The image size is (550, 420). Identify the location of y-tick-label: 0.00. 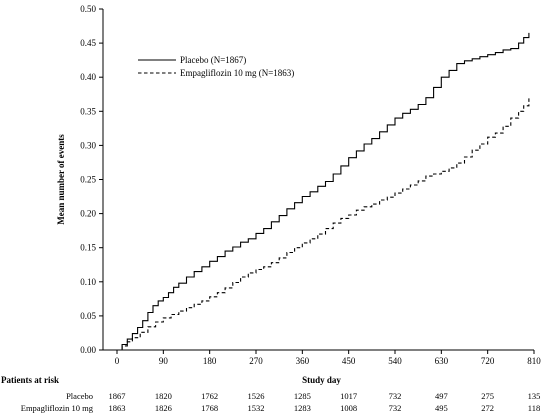
(88, 350).